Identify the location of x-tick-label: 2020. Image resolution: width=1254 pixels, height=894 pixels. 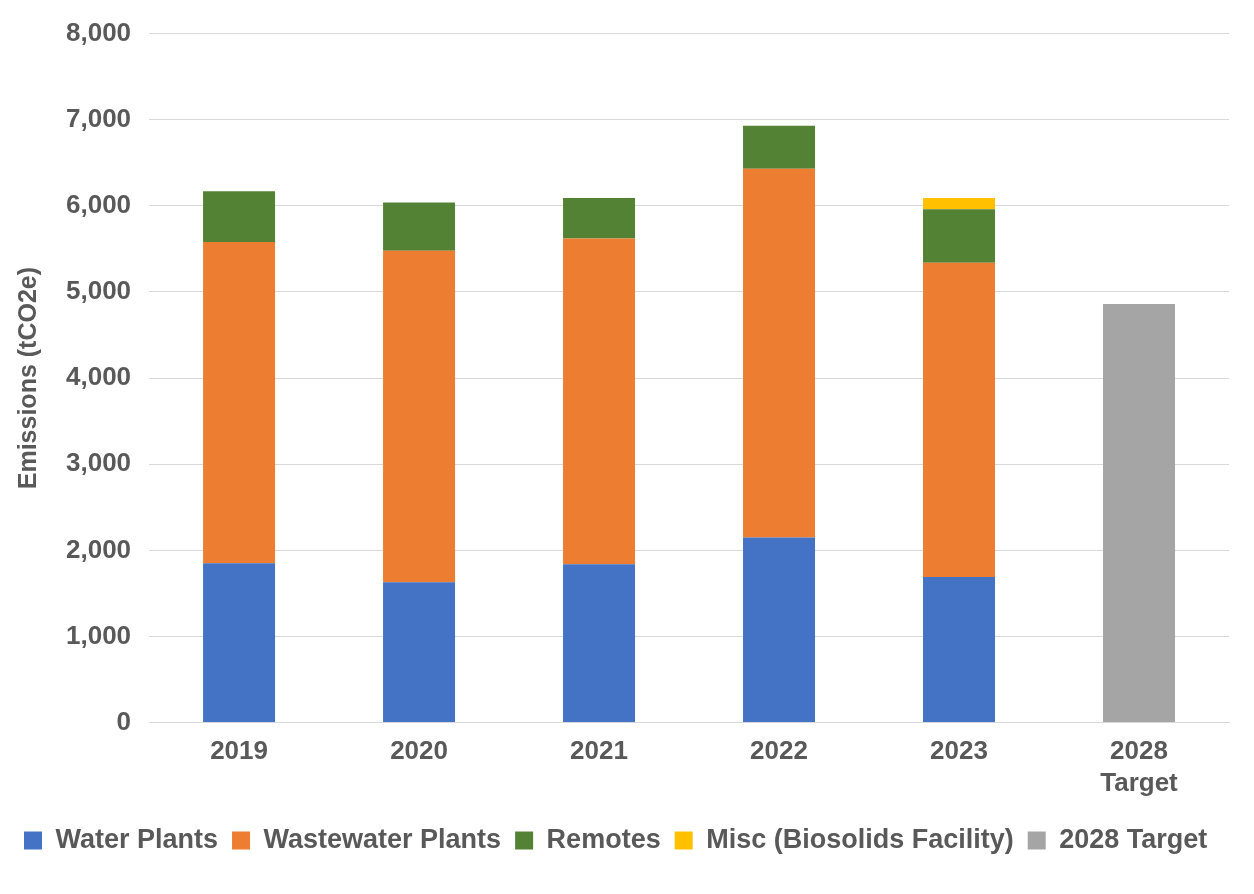
(419, 750).